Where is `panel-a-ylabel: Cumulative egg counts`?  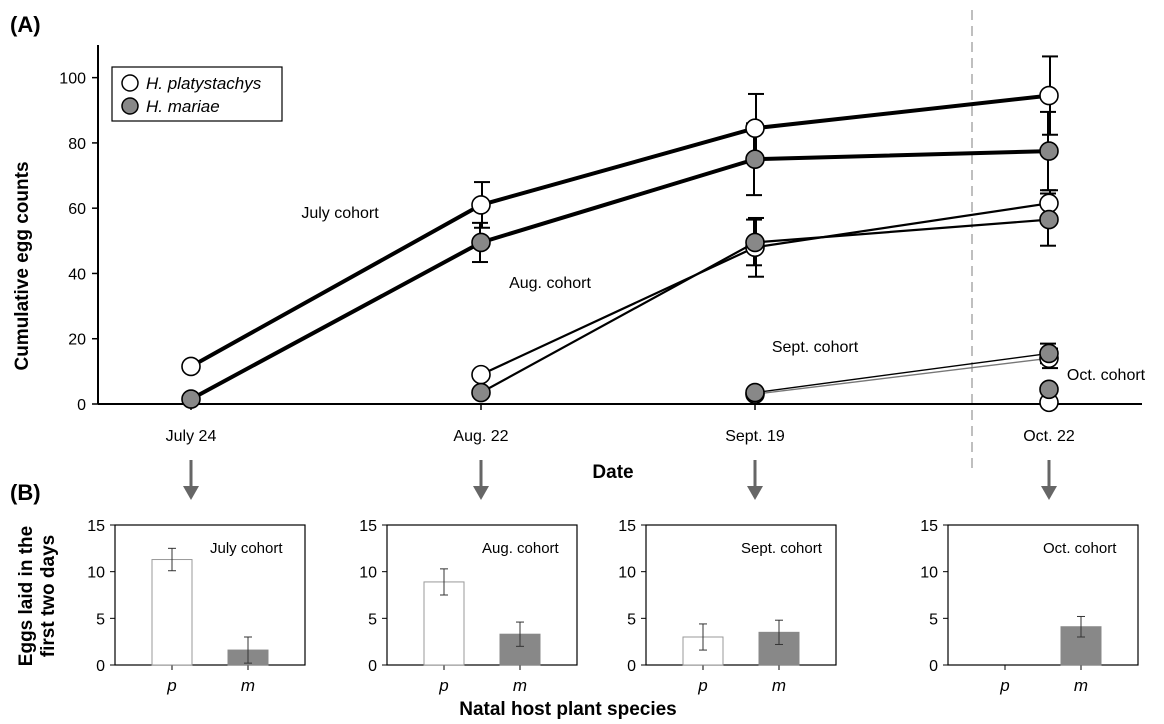
panel-a-ylabel: Cumulative egg counts is located at coordinates (22, 265).